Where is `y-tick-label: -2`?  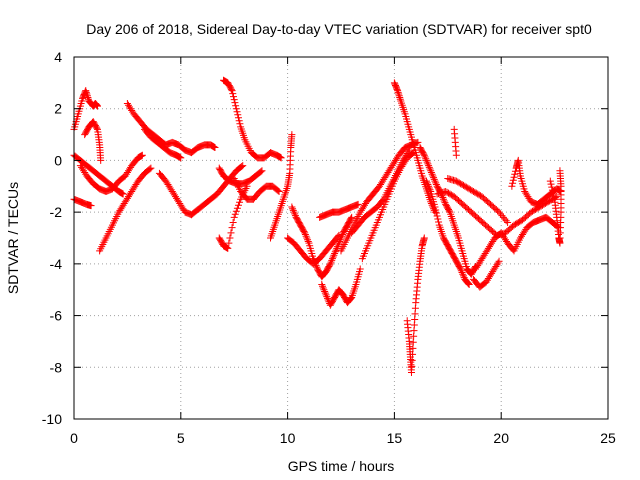 y-tick-label: -2 is located at coordinates (56, 212).